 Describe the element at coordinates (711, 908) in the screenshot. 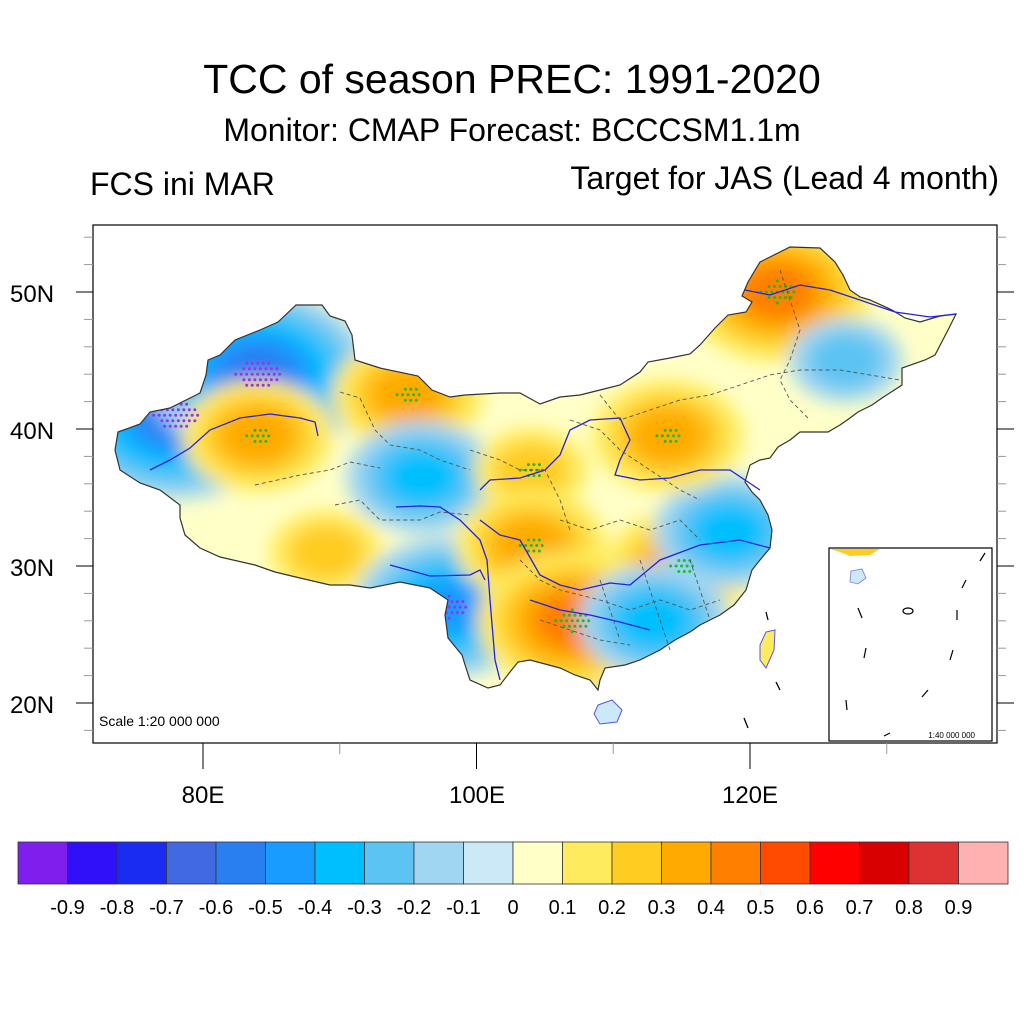

I see `colorbar-tick-label: 0.4` at that location.